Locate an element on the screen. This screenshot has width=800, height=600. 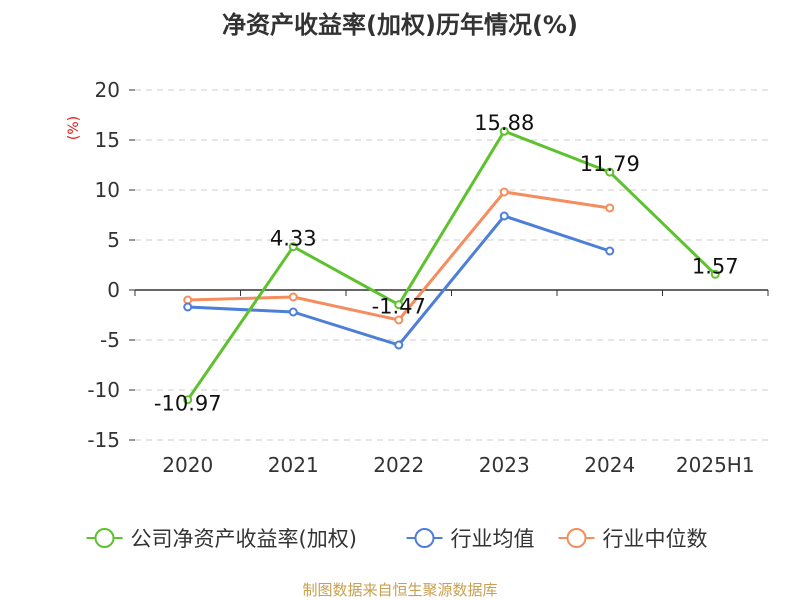
x-tick-label: 2021 is located at coordinates (293, 465).